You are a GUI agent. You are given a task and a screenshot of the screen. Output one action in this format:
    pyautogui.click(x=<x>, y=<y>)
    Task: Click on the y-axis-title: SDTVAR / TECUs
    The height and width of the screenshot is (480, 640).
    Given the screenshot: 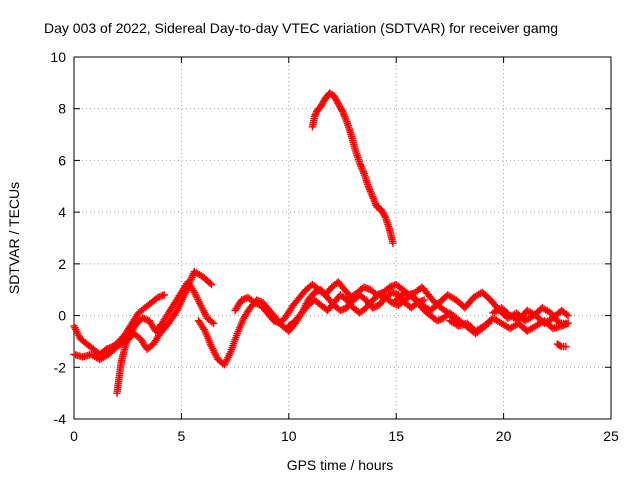 What is the action you would take?
    pyautogui.click(x=14, y=238)
    